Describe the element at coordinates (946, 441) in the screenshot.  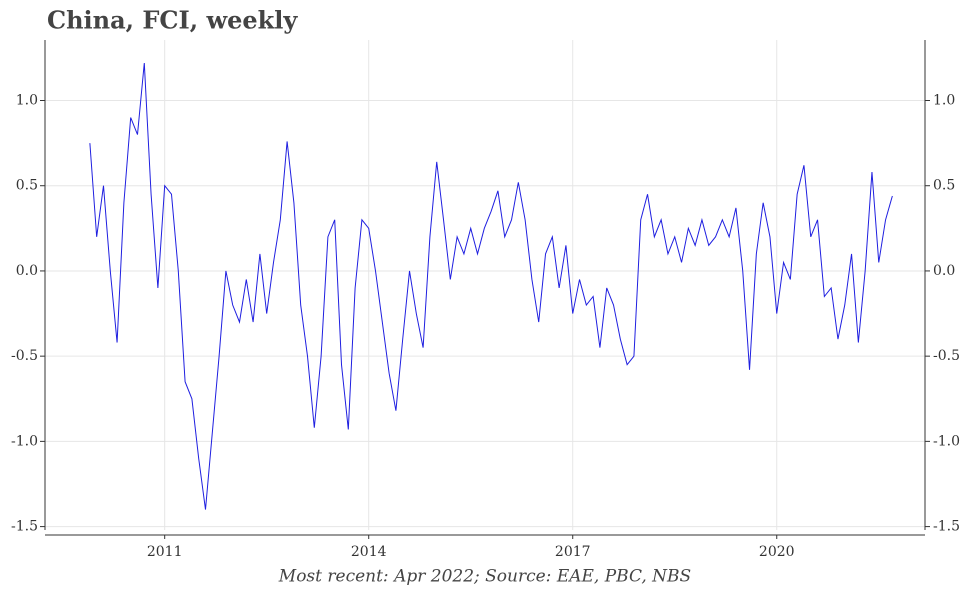
I see `y2-tick-label: -1.0` at that location.